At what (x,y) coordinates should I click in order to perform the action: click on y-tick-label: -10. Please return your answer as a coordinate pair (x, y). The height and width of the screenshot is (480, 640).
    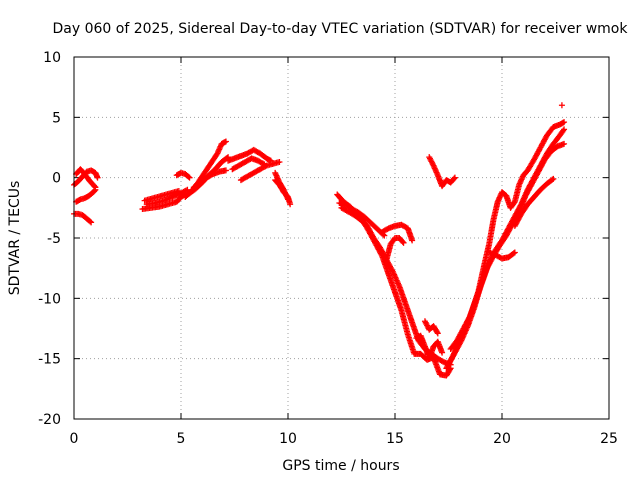
    Looking at the image, I should click on (49, 299).